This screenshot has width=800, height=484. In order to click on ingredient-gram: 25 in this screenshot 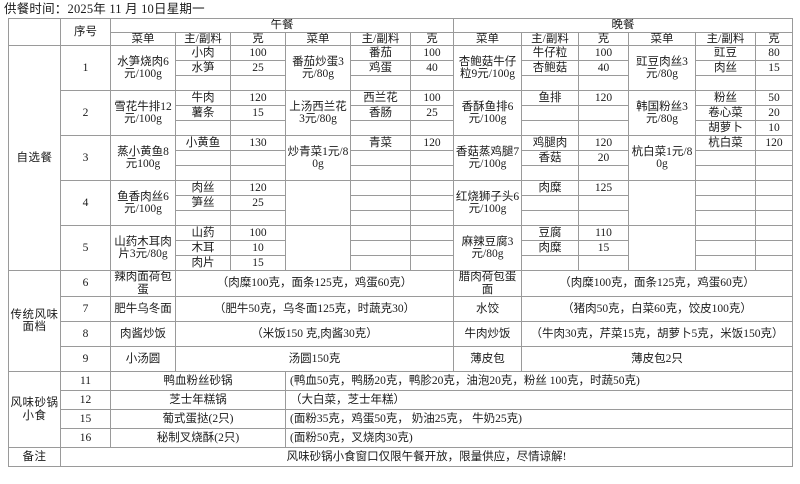, I will do `click(258, 203)`.